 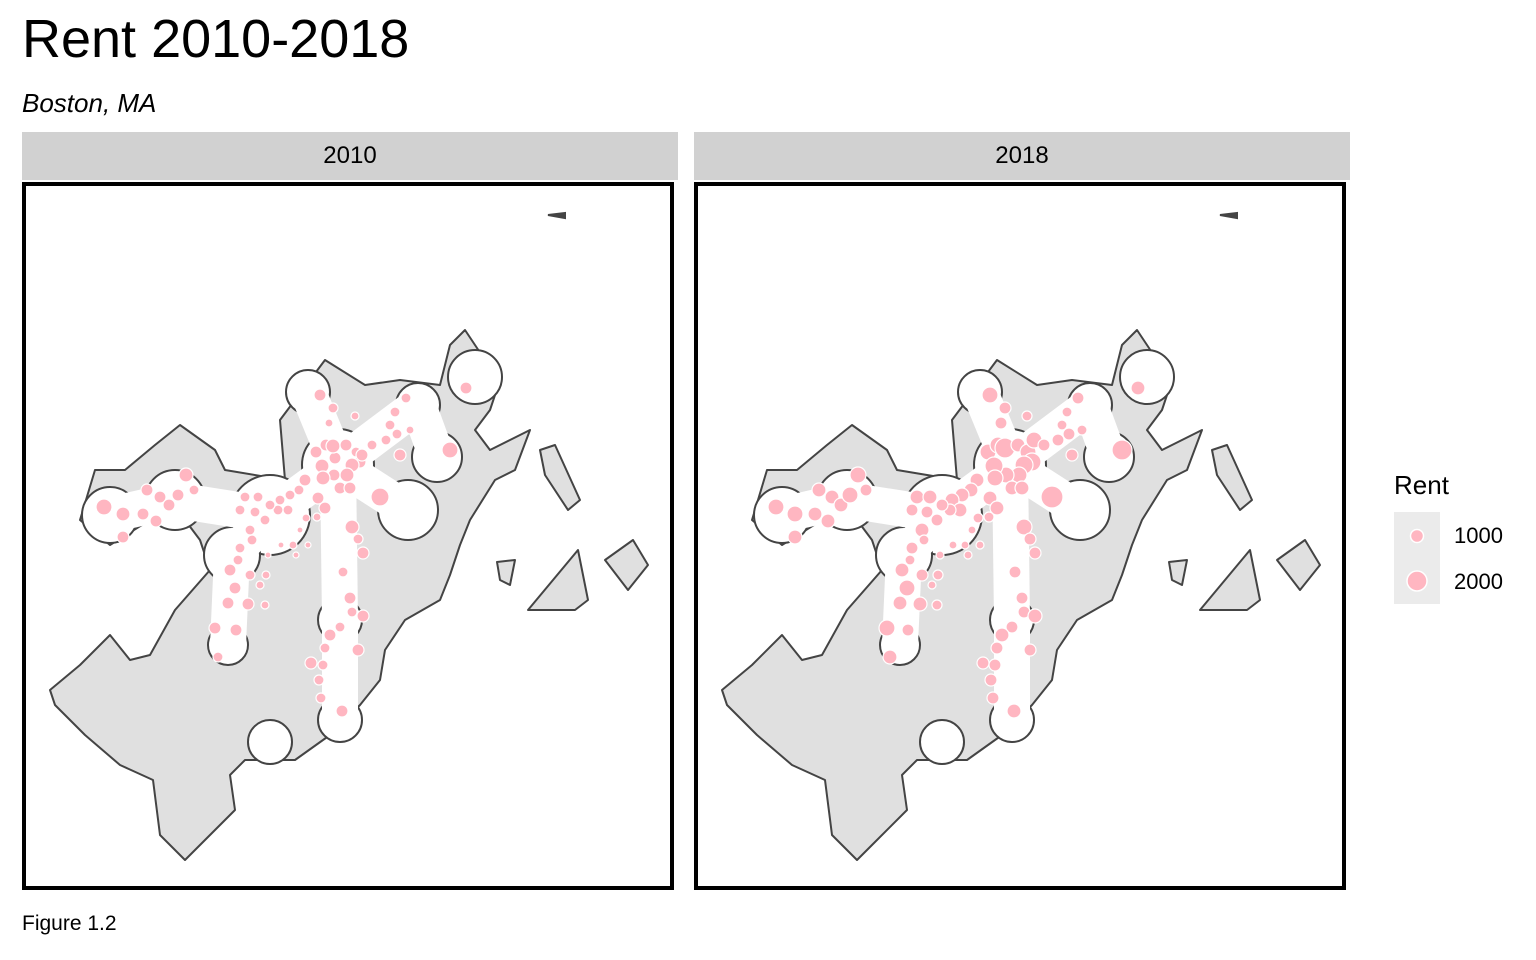 I want to click on facet-label: 2010, so click(x=350, y=155).